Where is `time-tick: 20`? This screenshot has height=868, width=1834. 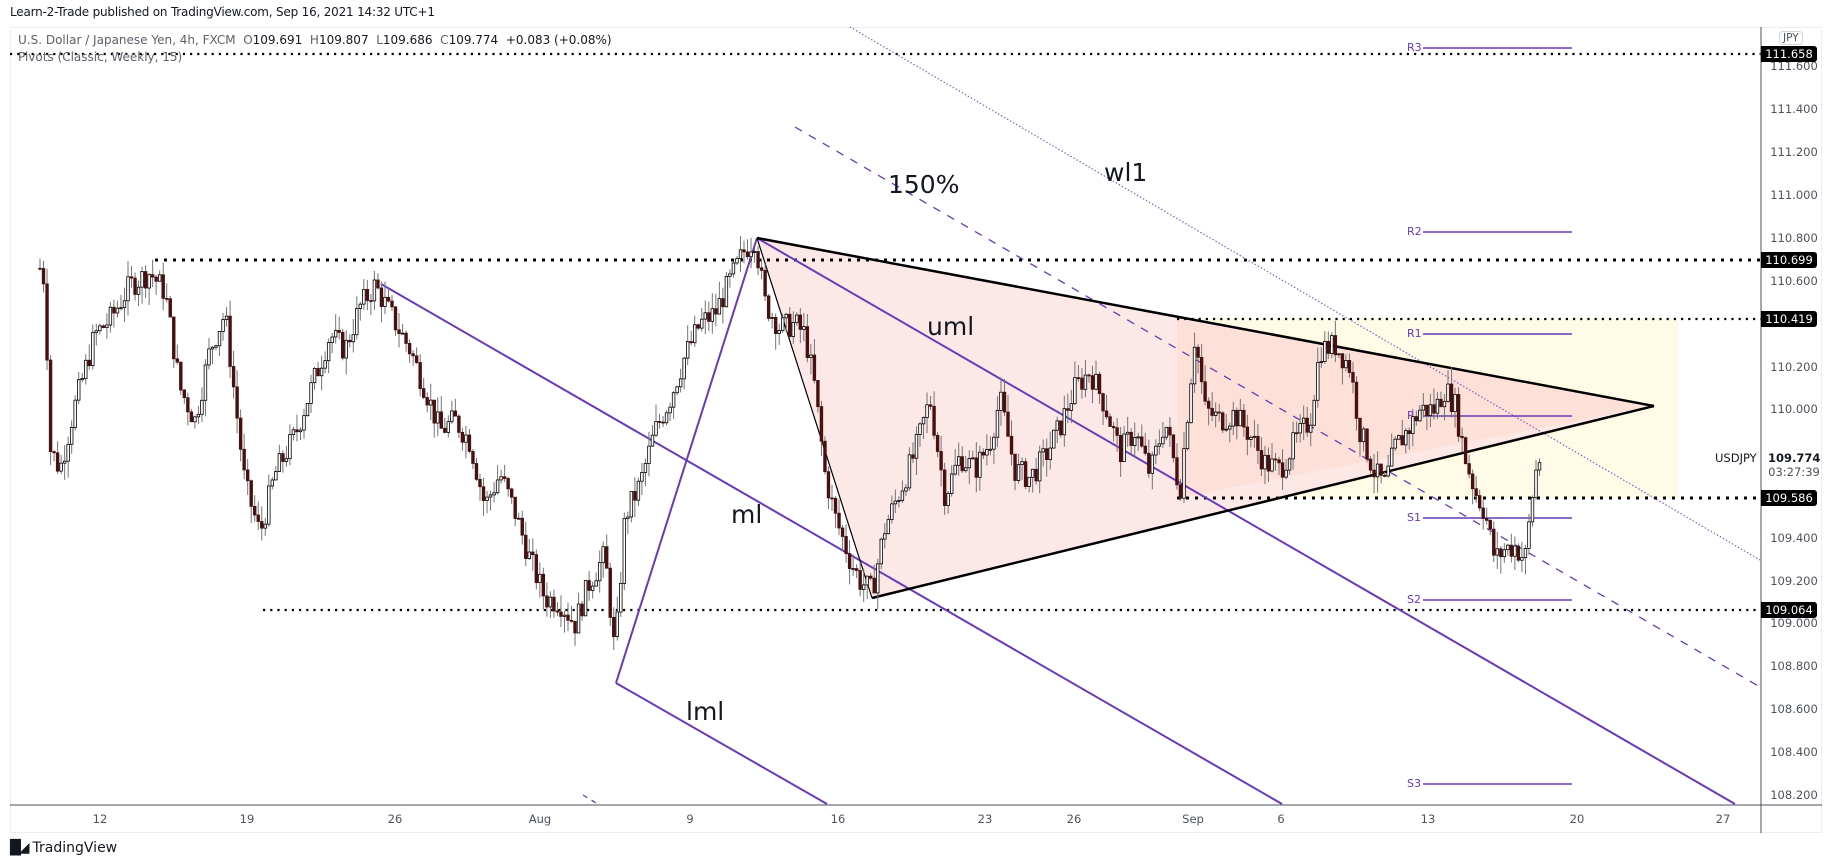 time-tick: 20 is located at coordinates (1577, 819).